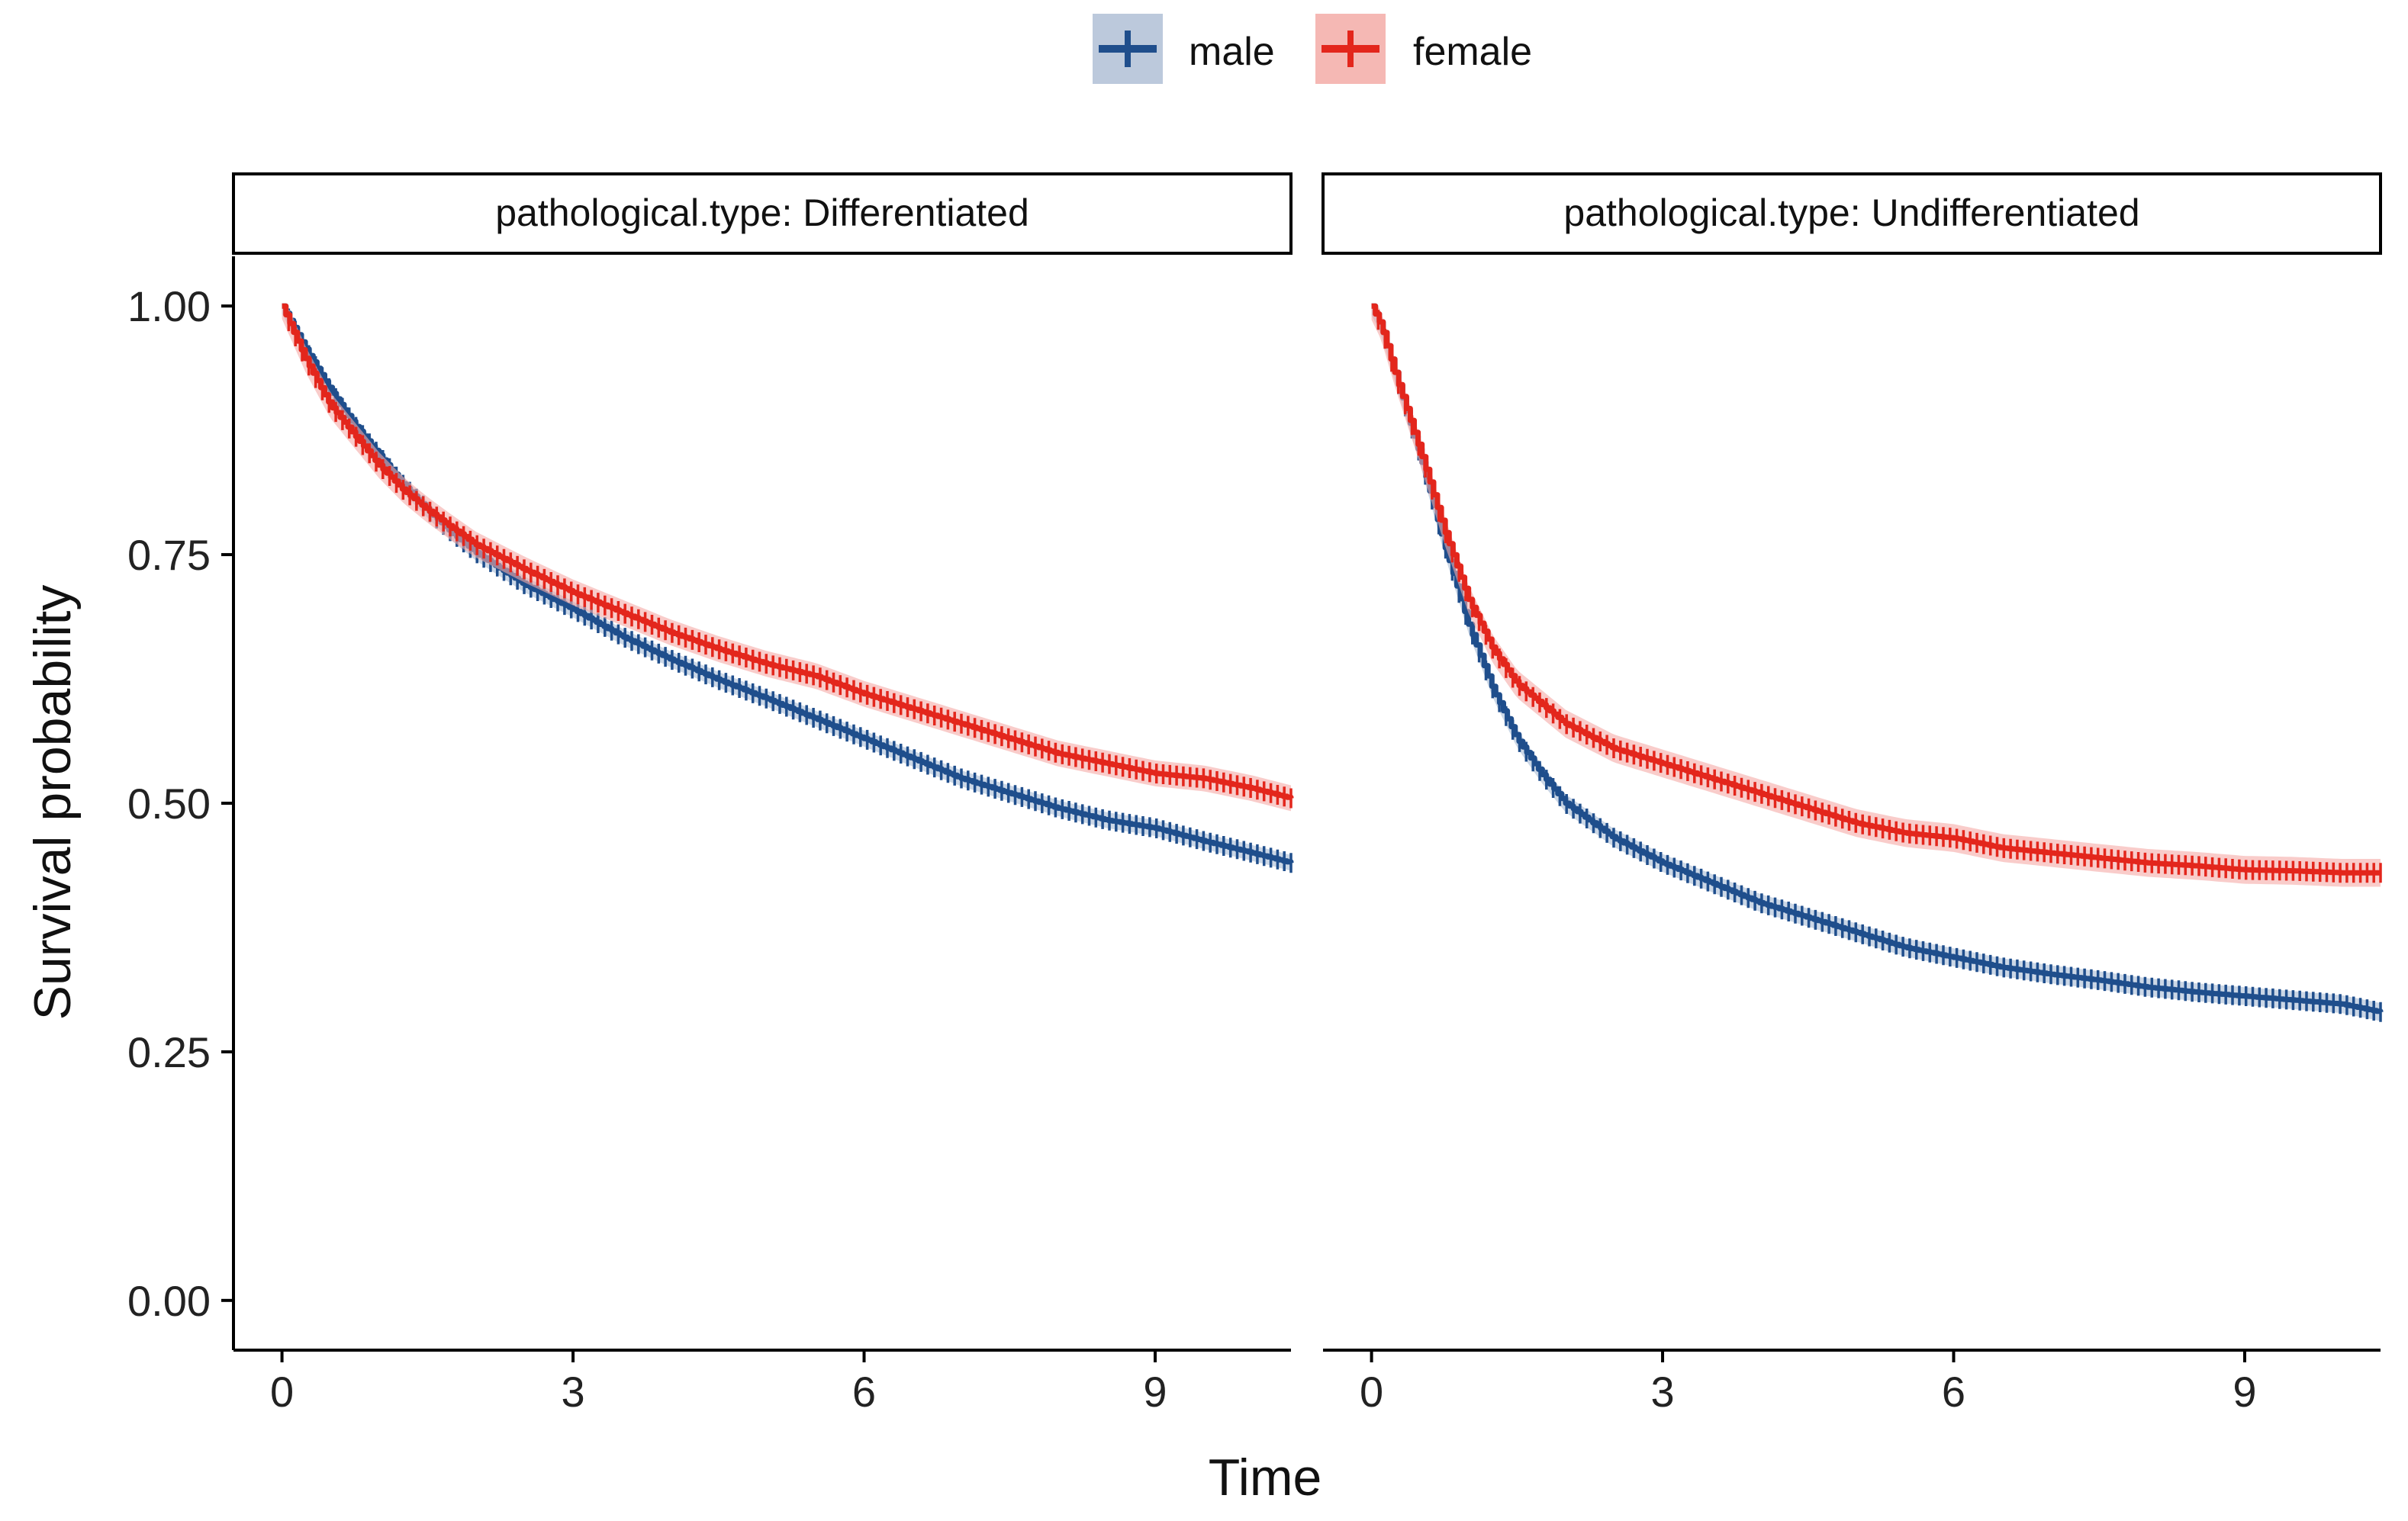  I want to click on ci-band-female, so click(787, 559).